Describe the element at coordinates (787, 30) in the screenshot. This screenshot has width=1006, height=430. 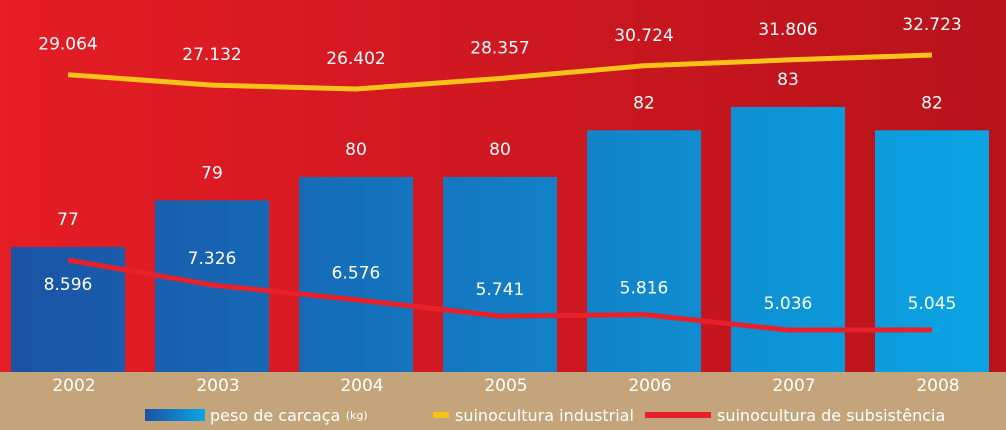
I see `line-value-label: 31.806` at that location.